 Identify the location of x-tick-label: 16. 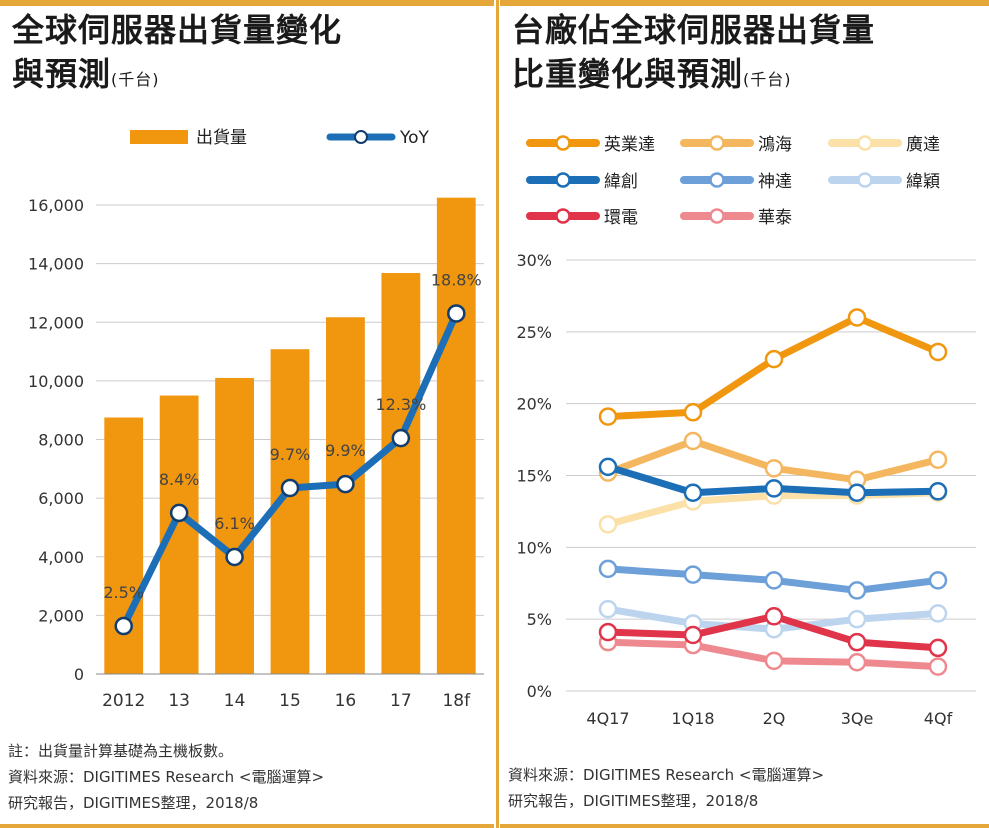
(346, 701).